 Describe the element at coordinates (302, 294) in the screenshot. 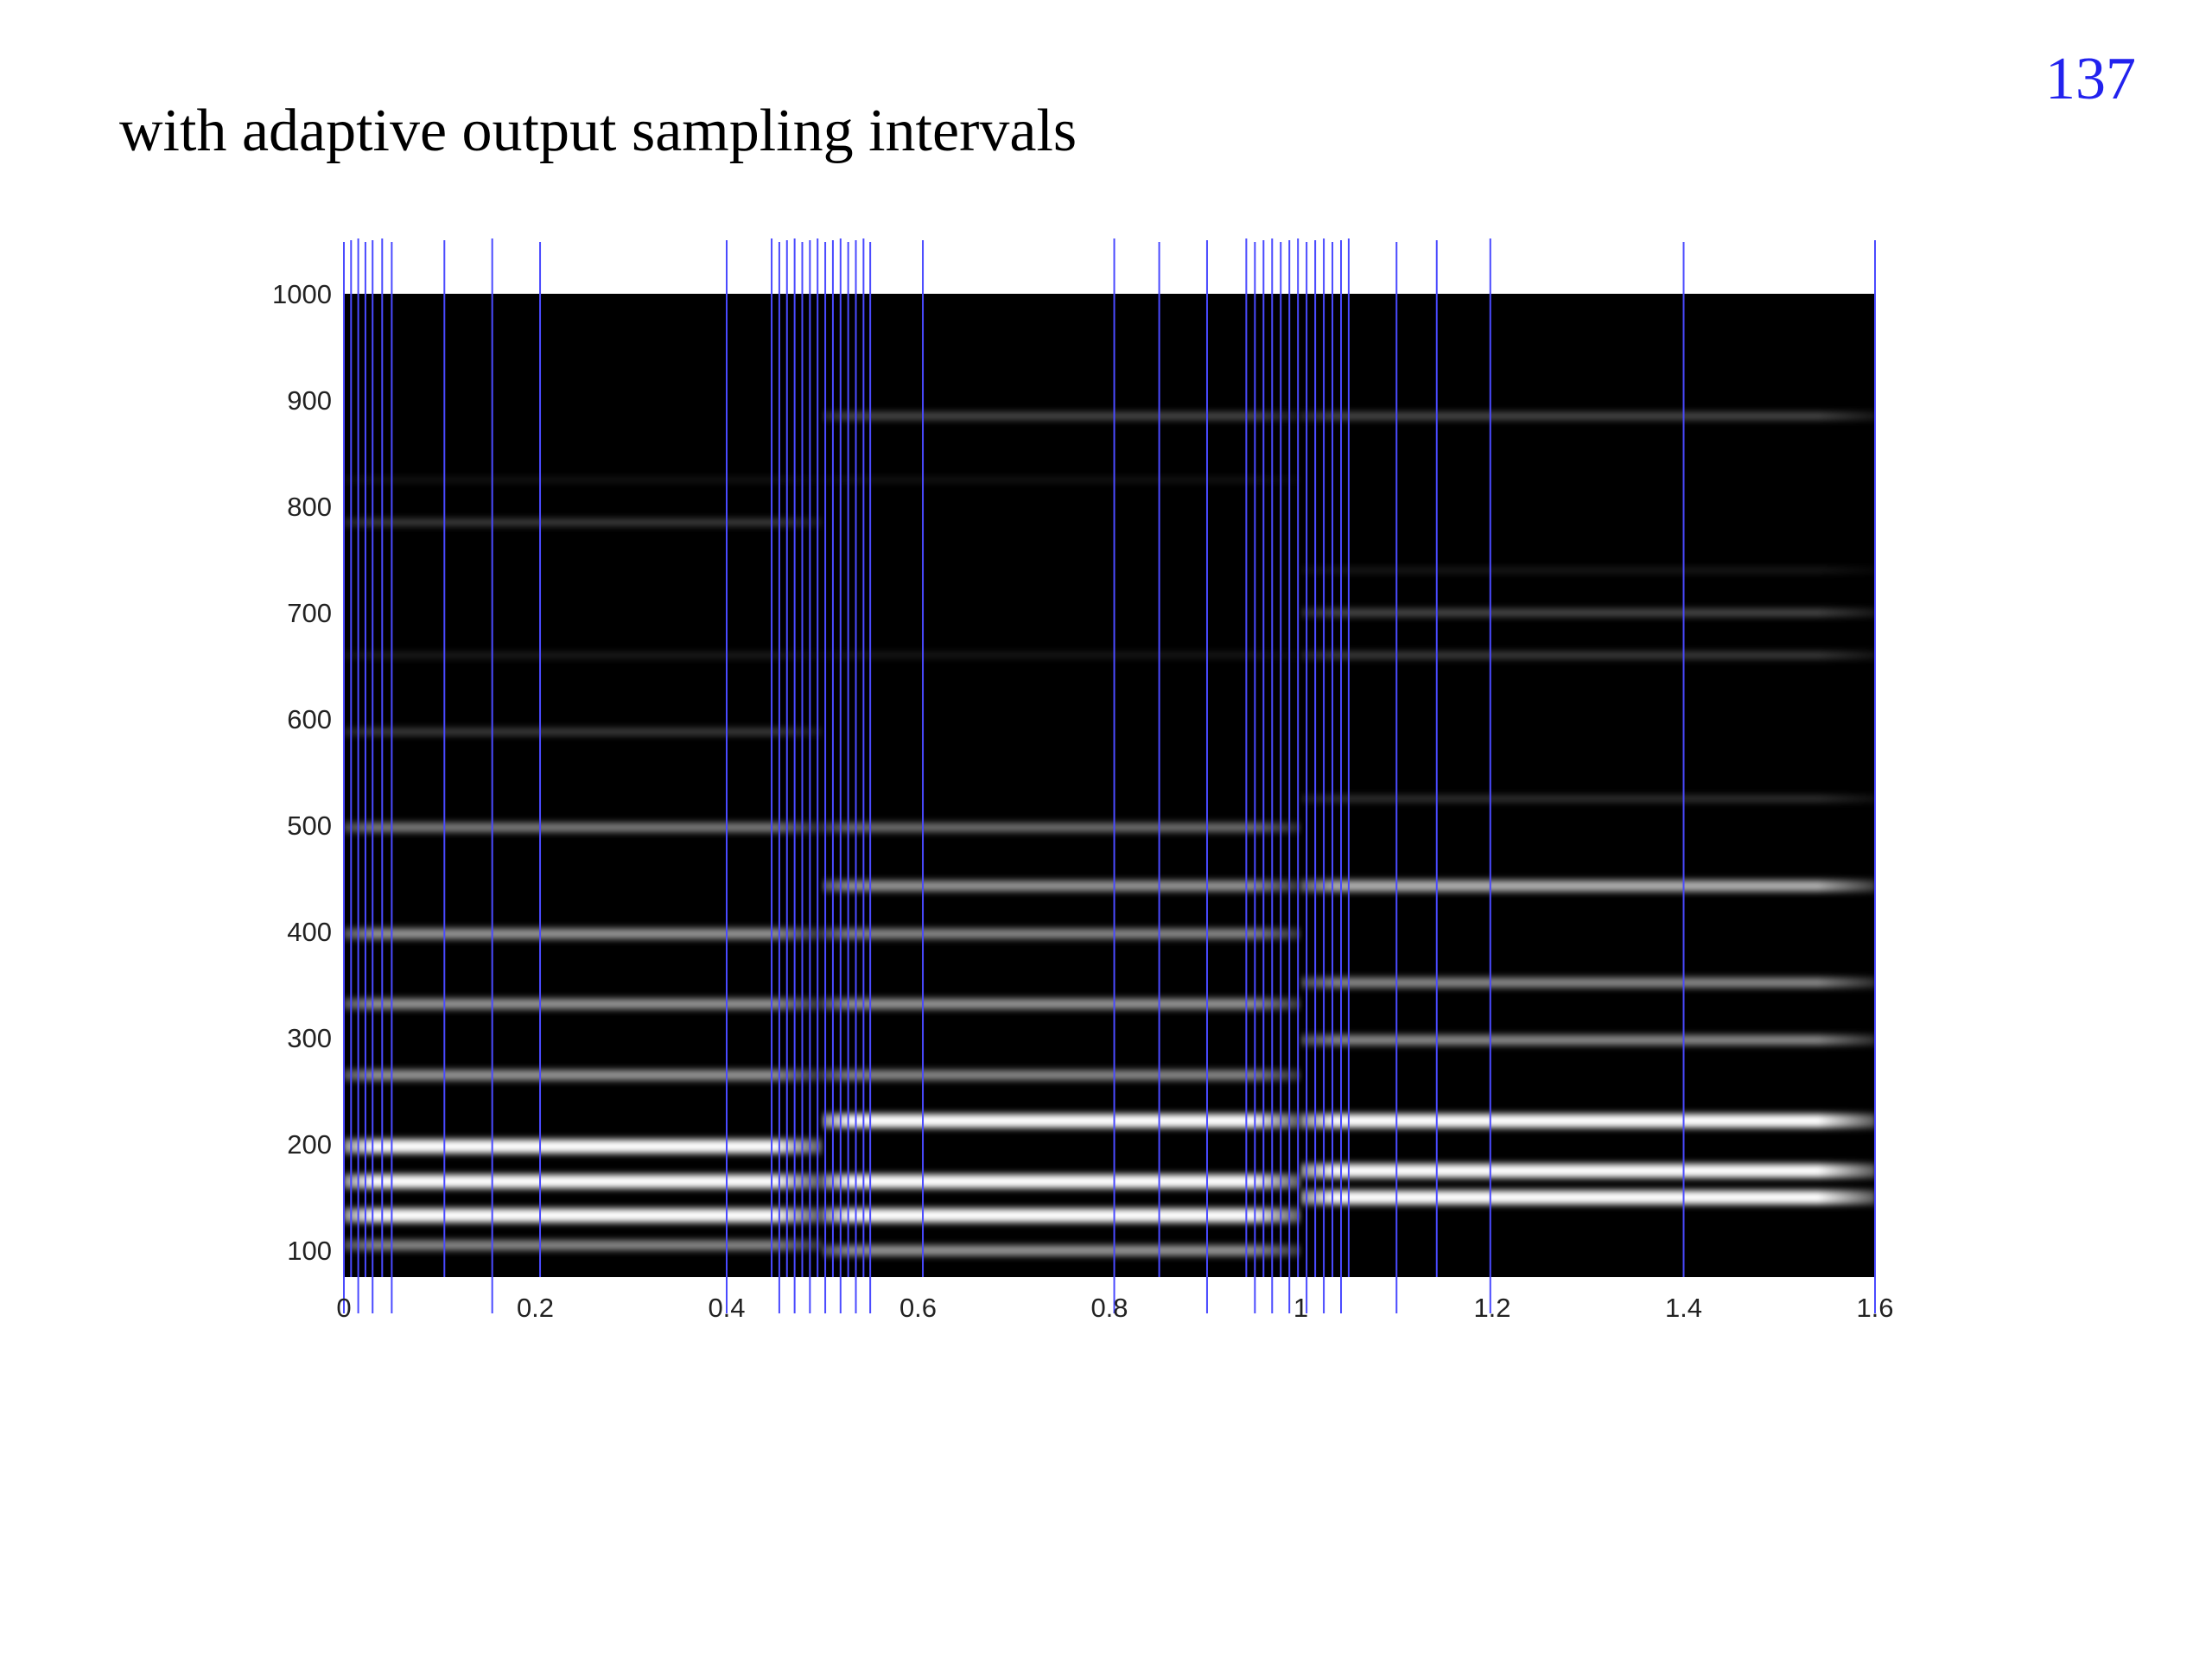

I see `y-tick-label: 1000` at that location.